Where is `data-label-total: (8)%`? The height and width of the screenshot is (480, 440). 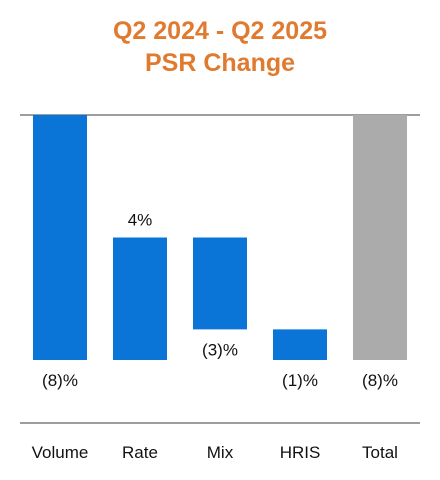 data-label-total: (8)% is located at coordinates (380, 380).